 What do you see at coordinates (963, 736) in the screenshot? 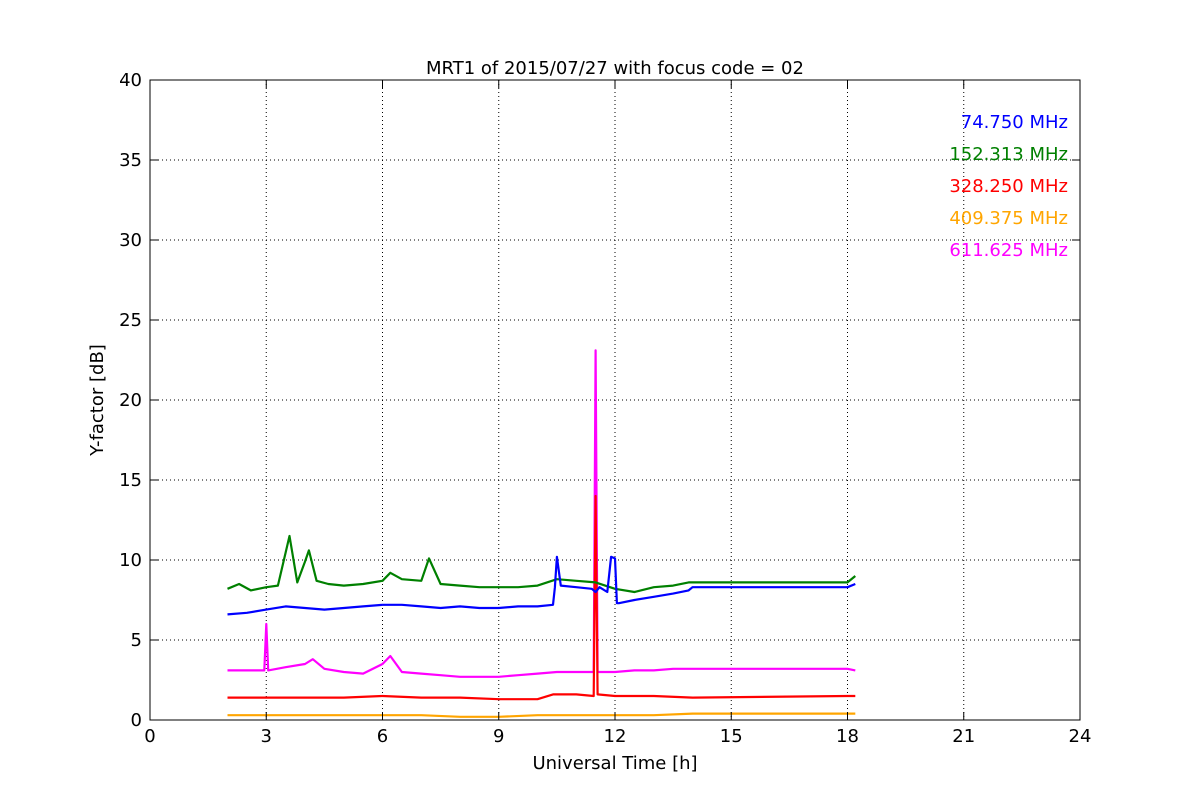
I see `x-tick-label: 21` at bounding box center [963, 736].